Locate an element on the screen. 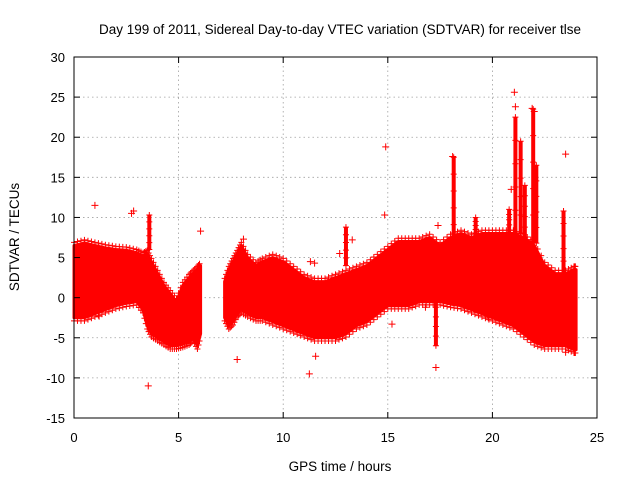 Image resolution: width=640 pixels, height=480 pixels. x-tick-labels: 0 5 10 15 20 25 is located at coordinates (337, 437).